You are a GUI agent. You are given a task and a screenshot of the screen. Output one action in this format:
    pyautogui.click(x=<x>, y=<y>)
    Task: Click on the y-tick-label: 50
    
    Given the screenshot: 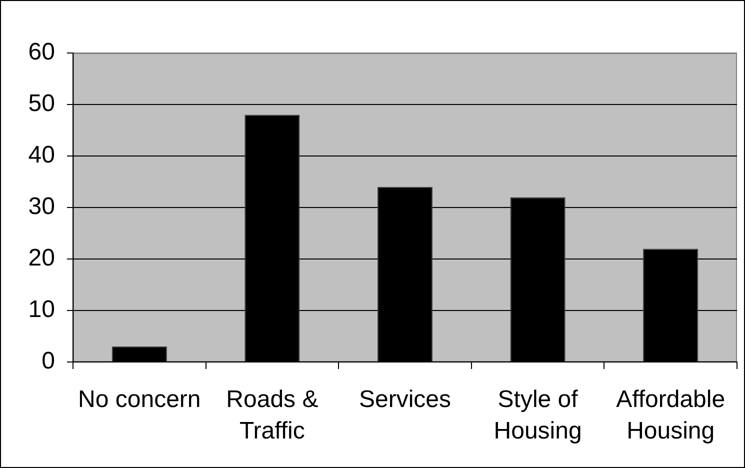 What is the action you would take?
    pyautogui.click(x=41, y=104)
    